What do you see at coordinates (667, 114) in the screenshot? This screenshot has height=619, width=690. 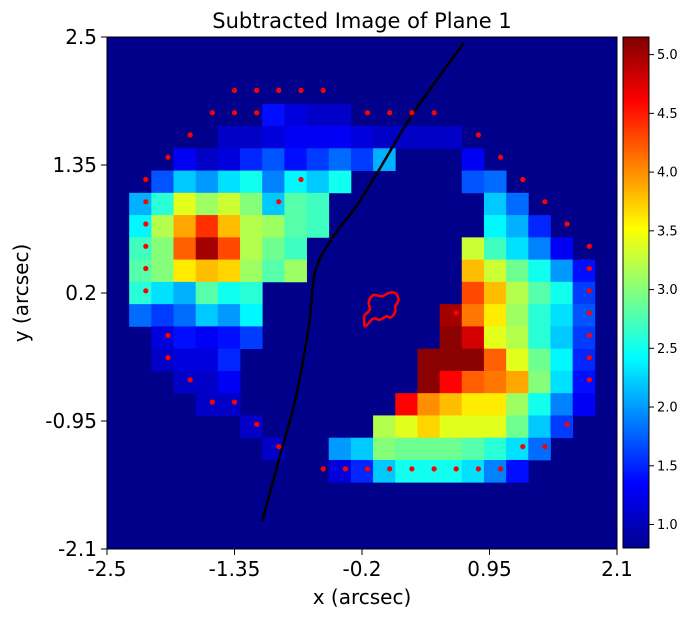 I see `colorbar-tick-label: 4.5` at bounding box center [667, 114].